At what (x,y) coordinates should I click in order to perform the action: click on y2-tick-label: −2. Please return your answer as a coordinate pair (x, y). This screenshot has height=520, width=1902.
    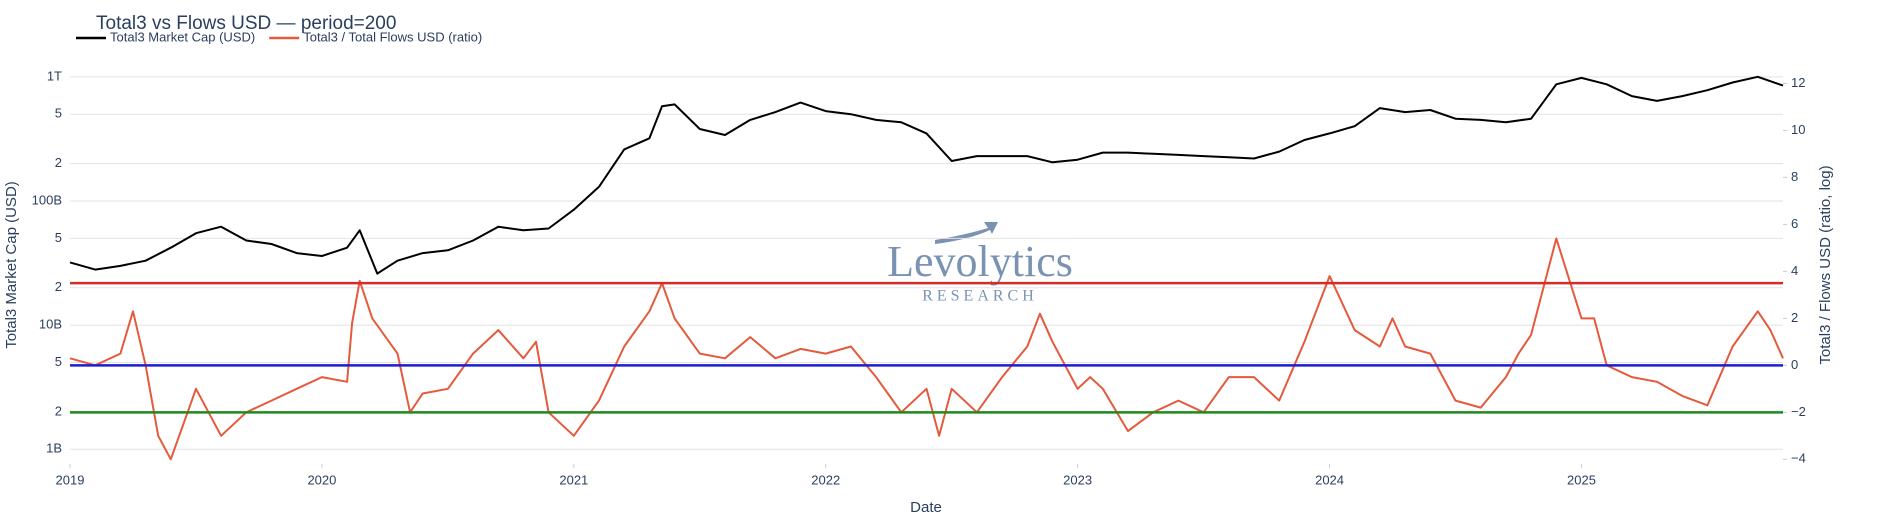
    Looking at the image, I should click on (1798, 411).